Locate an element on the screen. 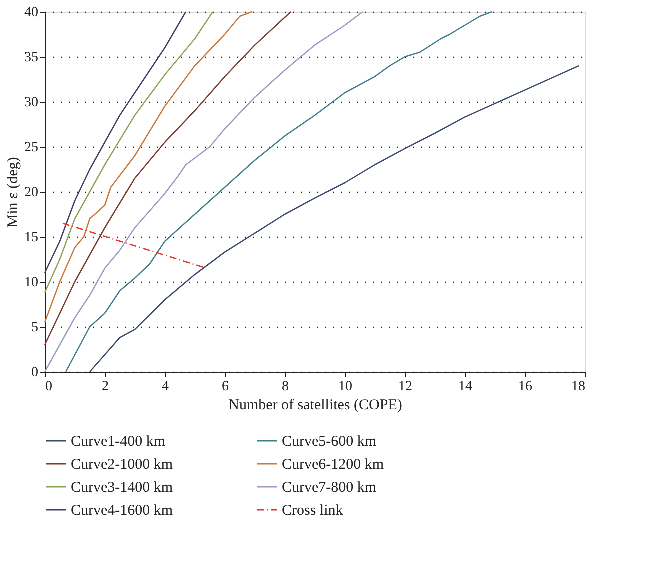 The height and width of the screenshot is (574, 659). y-tick-label: 0 is located at coordinates (35, 373).